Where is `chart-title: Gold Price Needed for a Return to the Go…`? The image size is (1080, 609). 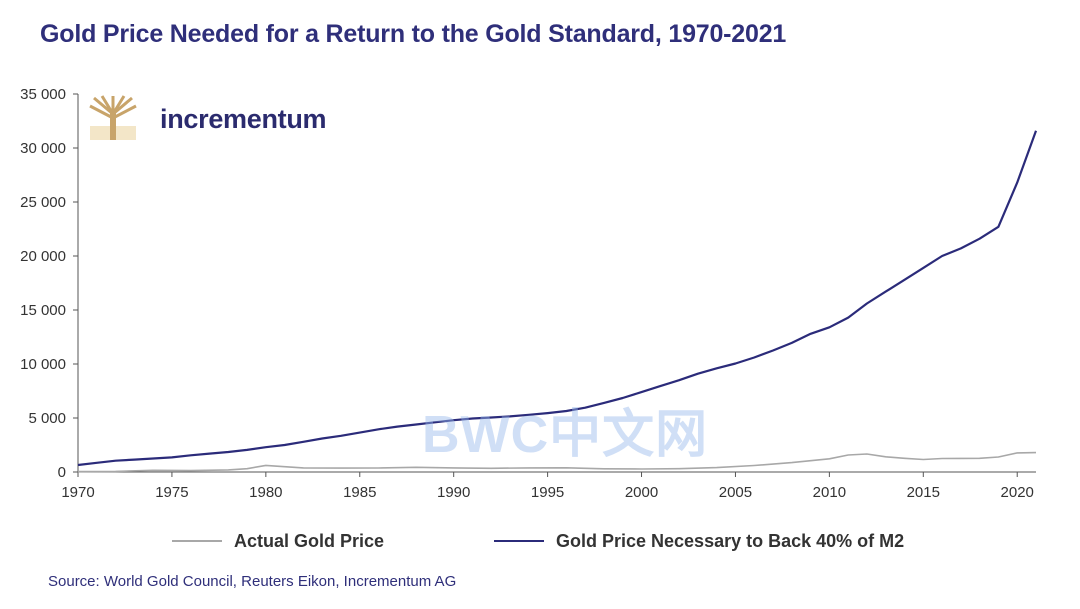
chart-title: Gold Price Needed for a Return to the Go… is located at coordinates (413, 34).